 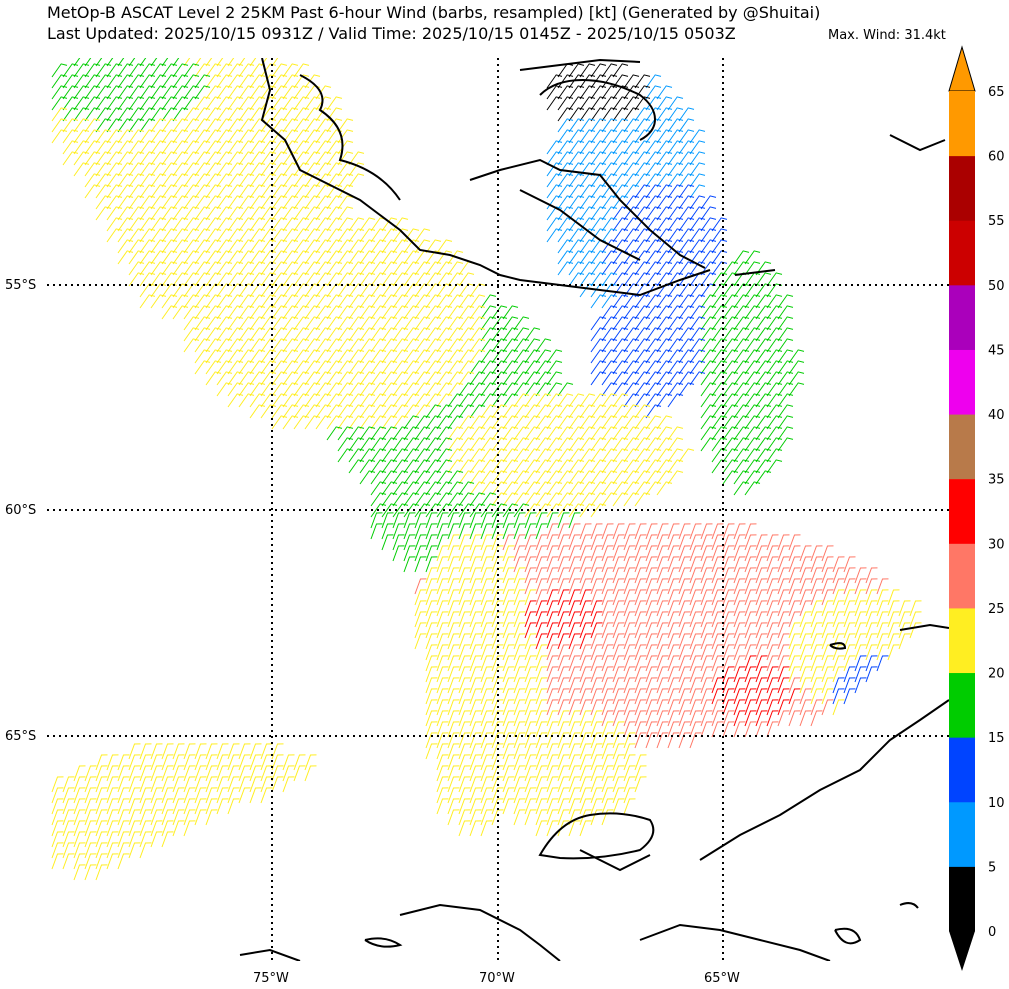 I want to click on colorbar-tick-label: 55, so click(x=996, y=221).